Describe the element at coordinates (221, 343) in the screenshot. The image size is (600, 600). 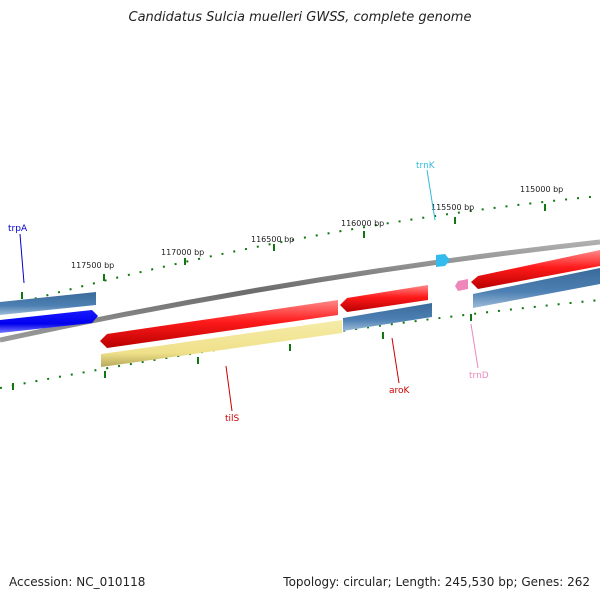
I see `gene-feature-tilS-yellow` at that location.